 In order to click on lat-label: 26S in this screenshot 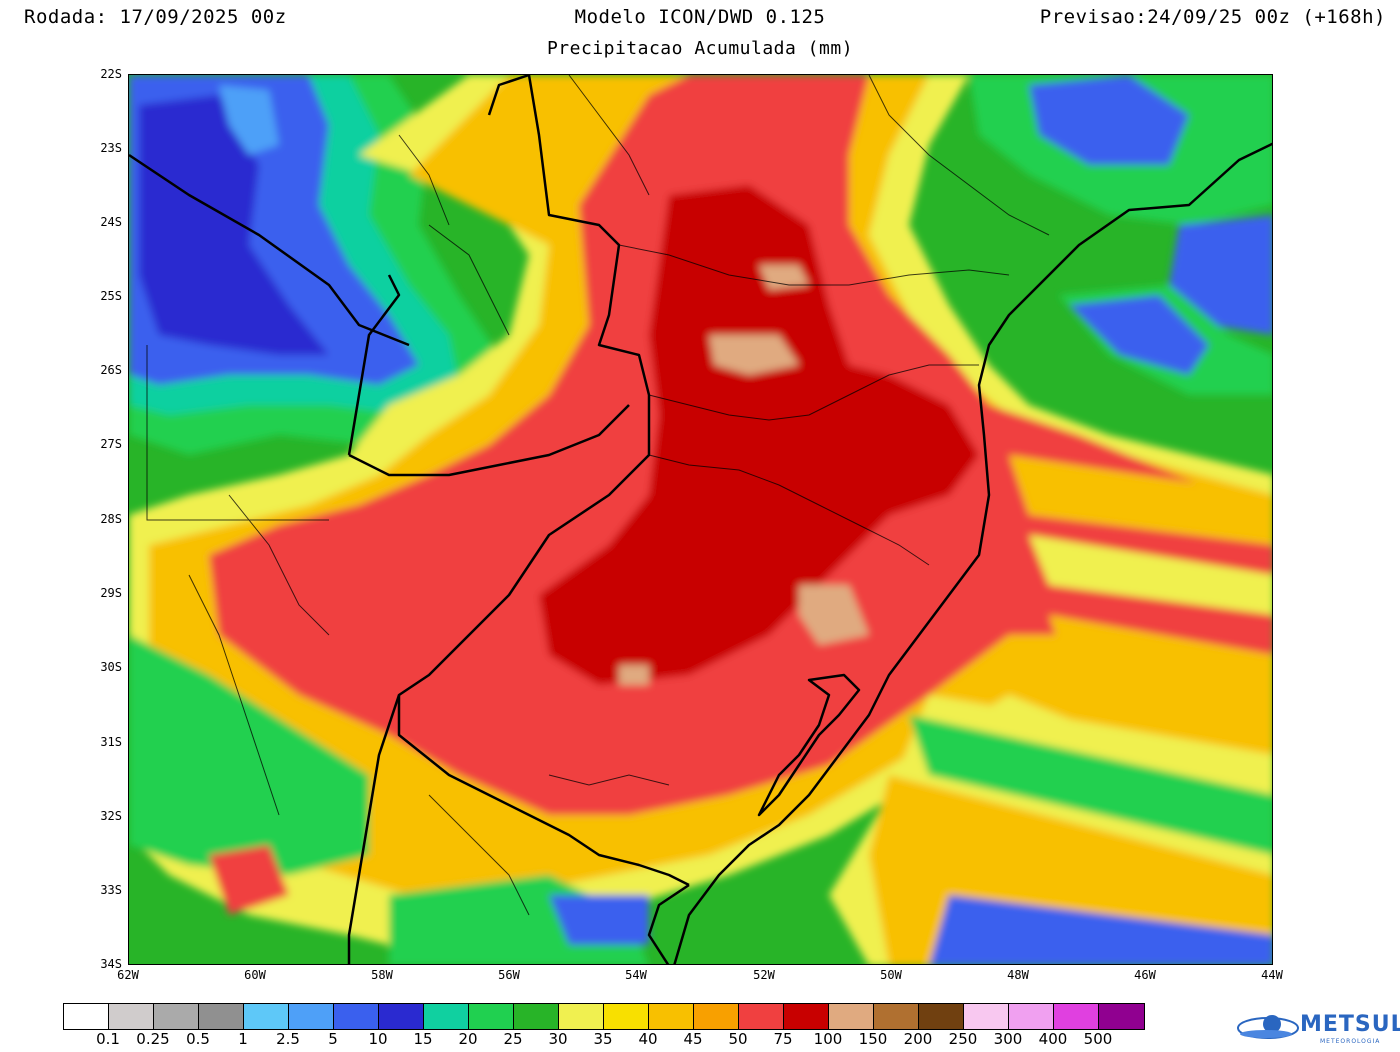, I will do `click(111, 370)`.